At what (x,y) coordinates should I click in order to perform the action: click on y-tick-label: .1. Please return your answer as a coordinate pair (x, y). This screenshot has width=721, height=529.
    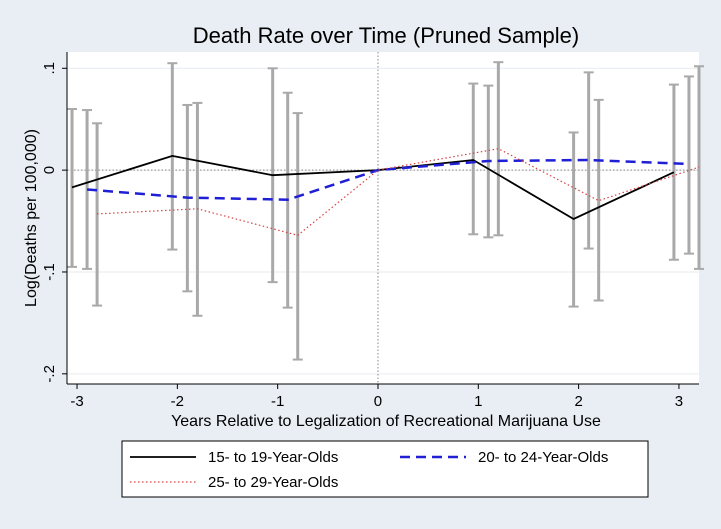
    Looking at the image, I should click on (49, 68).